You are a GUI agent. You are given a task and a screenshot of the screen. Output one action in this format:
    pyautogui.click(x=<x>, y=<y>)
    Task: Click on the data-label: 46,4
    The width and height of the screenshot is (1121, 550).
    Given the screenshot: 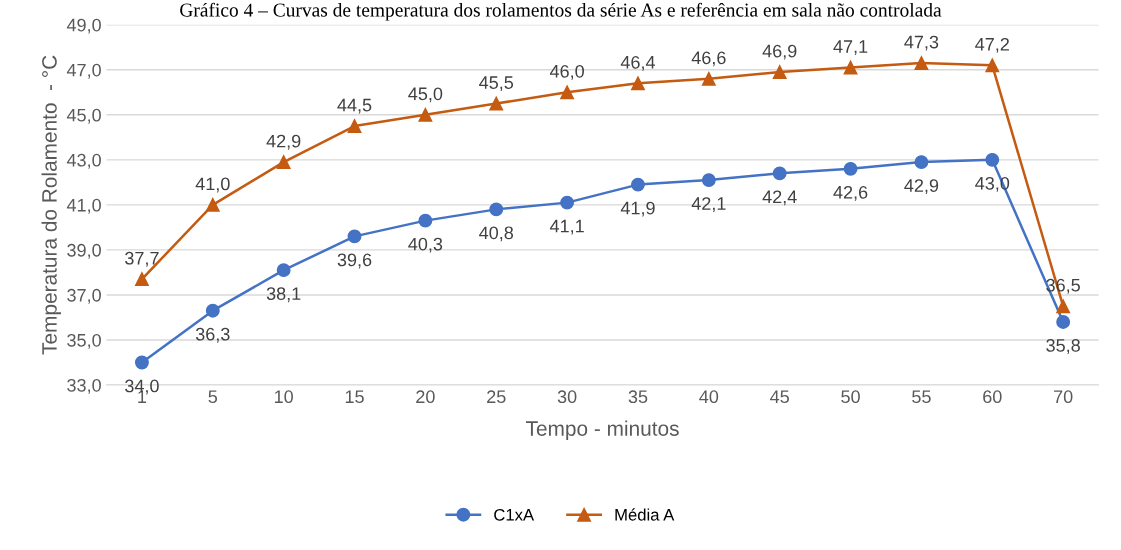 What is the action you would take?
    pyautogui.click(x=638, y=63)
    